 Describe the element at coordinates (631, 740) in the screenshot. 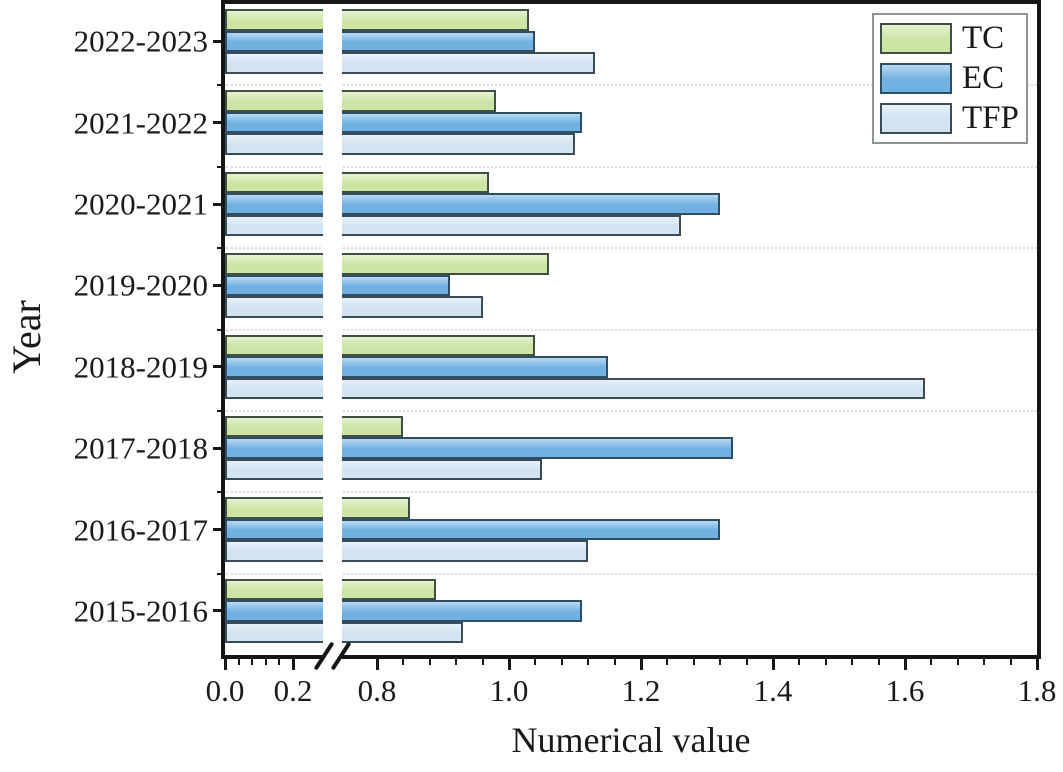

I see `x-axis-title: Numerical value` at that location.